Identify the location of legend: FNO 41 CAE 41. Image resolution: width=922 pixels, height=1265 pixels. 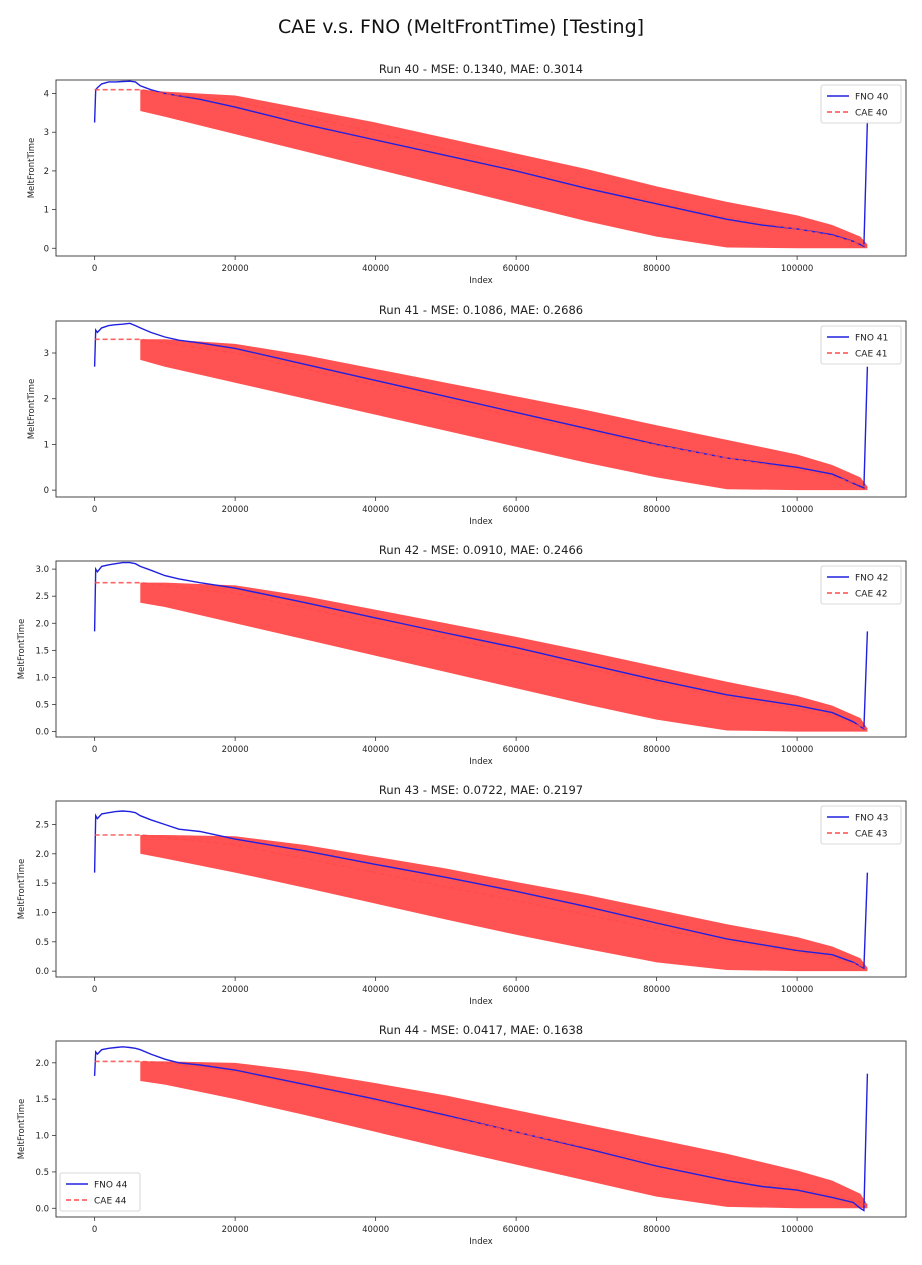
(861, 345).